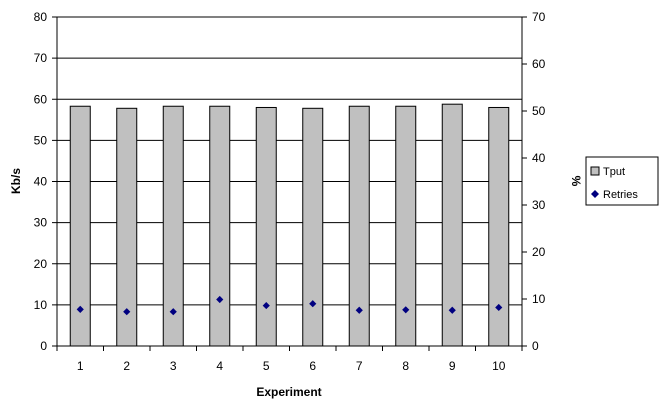 This screenshot has width=660, height=403. Describe the element at coordinates (289, 359) in the screenshot. I see `x-axis-ticks: 1 2 3 4 5 6 7 8 9 10` at that location.